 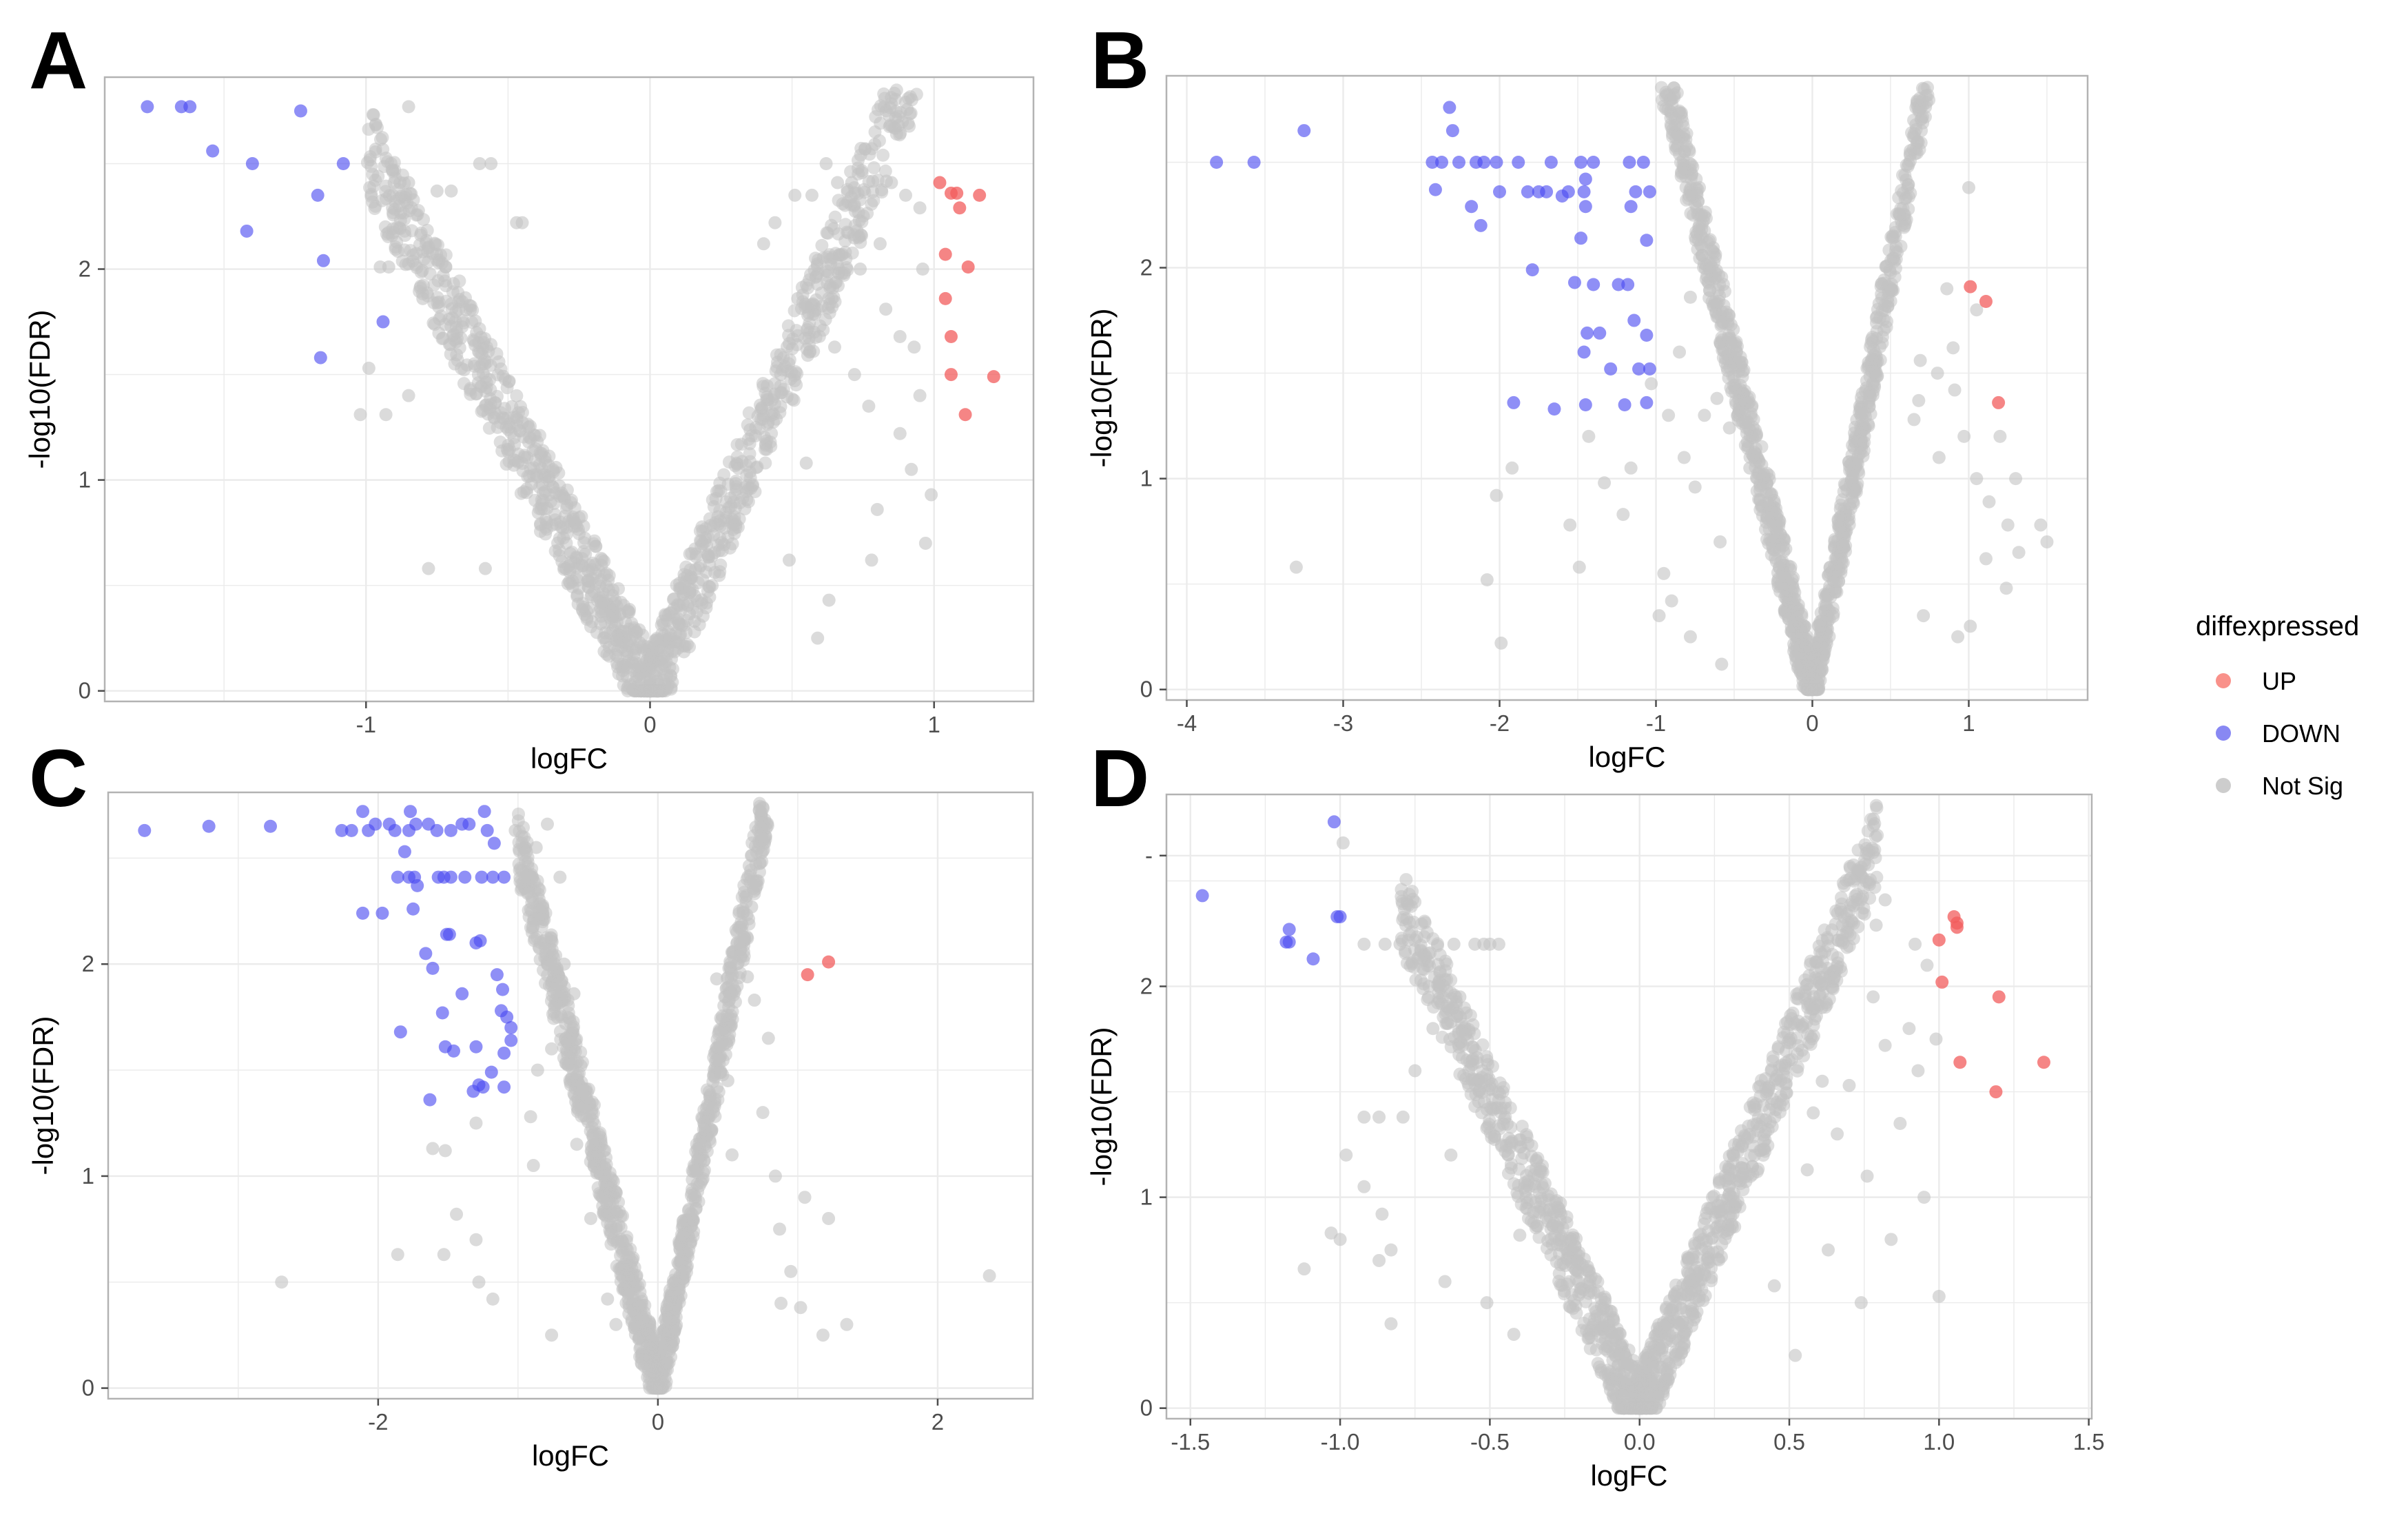 What do you see at coordinates (85, 269) in the screenshot?
I see `panel-a-y-tick-label: 2` at bounding box center [85, 269].